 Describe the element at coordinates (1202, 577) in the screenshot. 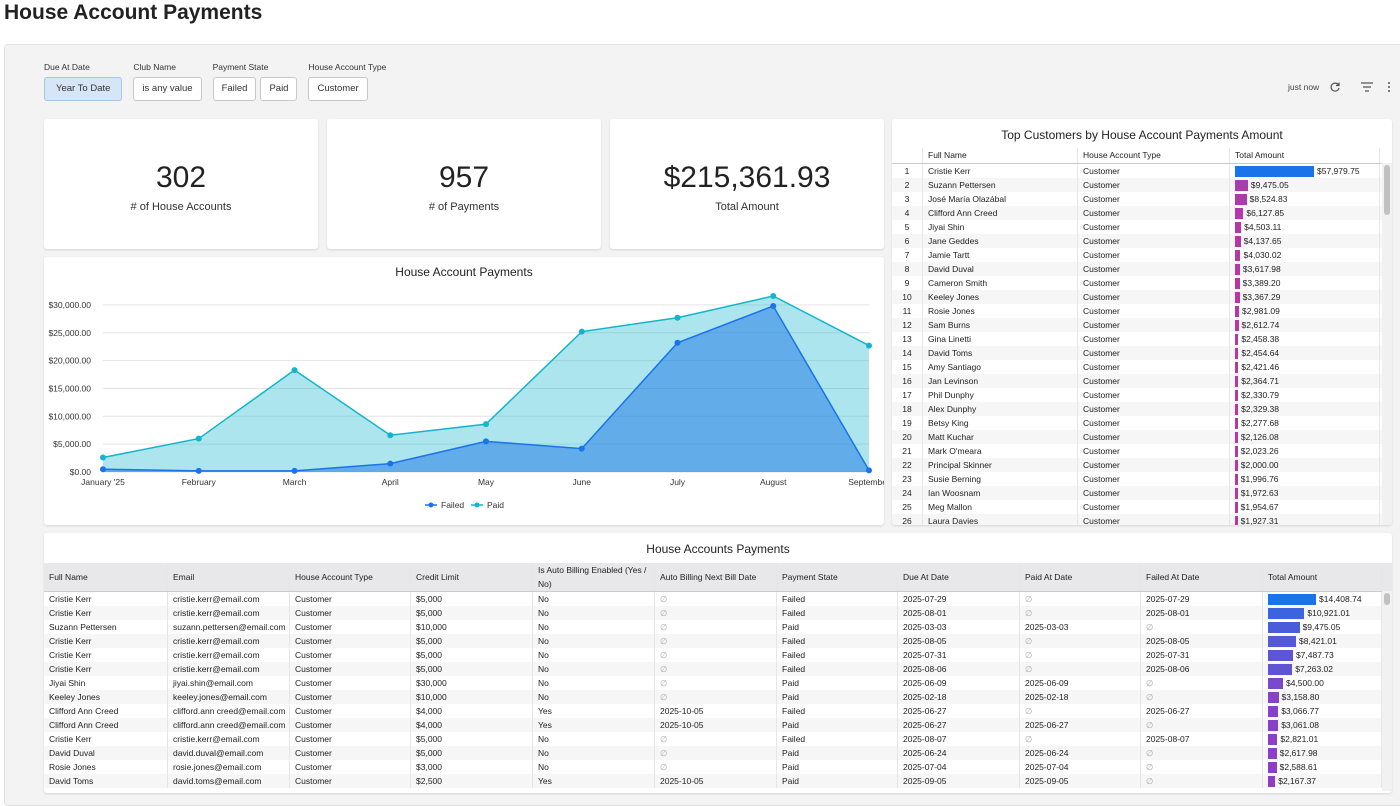

I see `header-cell: Failed At Date` at that location.